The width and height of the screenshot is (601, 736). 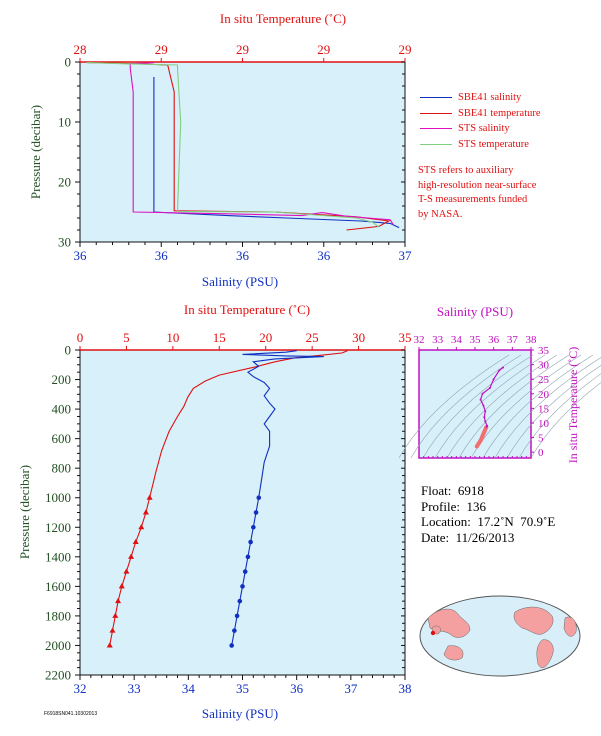 What do you see at coordinates (58, 527) in the screenshot?
I see `pressure-tick-label: 1200` at bounding box center [58, 527].